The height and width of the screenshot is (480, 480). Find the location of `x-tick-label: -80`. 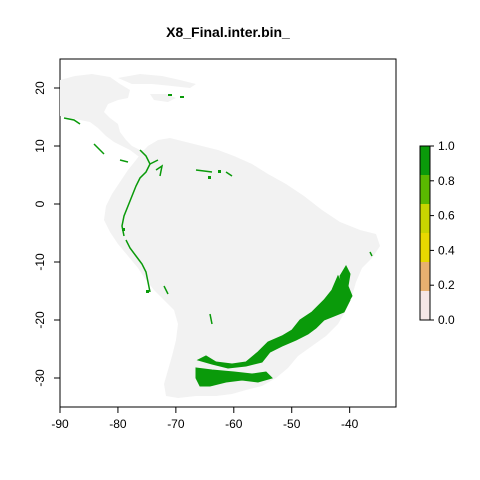

x-tick-label: -80 is located at coordinates (118, 424).